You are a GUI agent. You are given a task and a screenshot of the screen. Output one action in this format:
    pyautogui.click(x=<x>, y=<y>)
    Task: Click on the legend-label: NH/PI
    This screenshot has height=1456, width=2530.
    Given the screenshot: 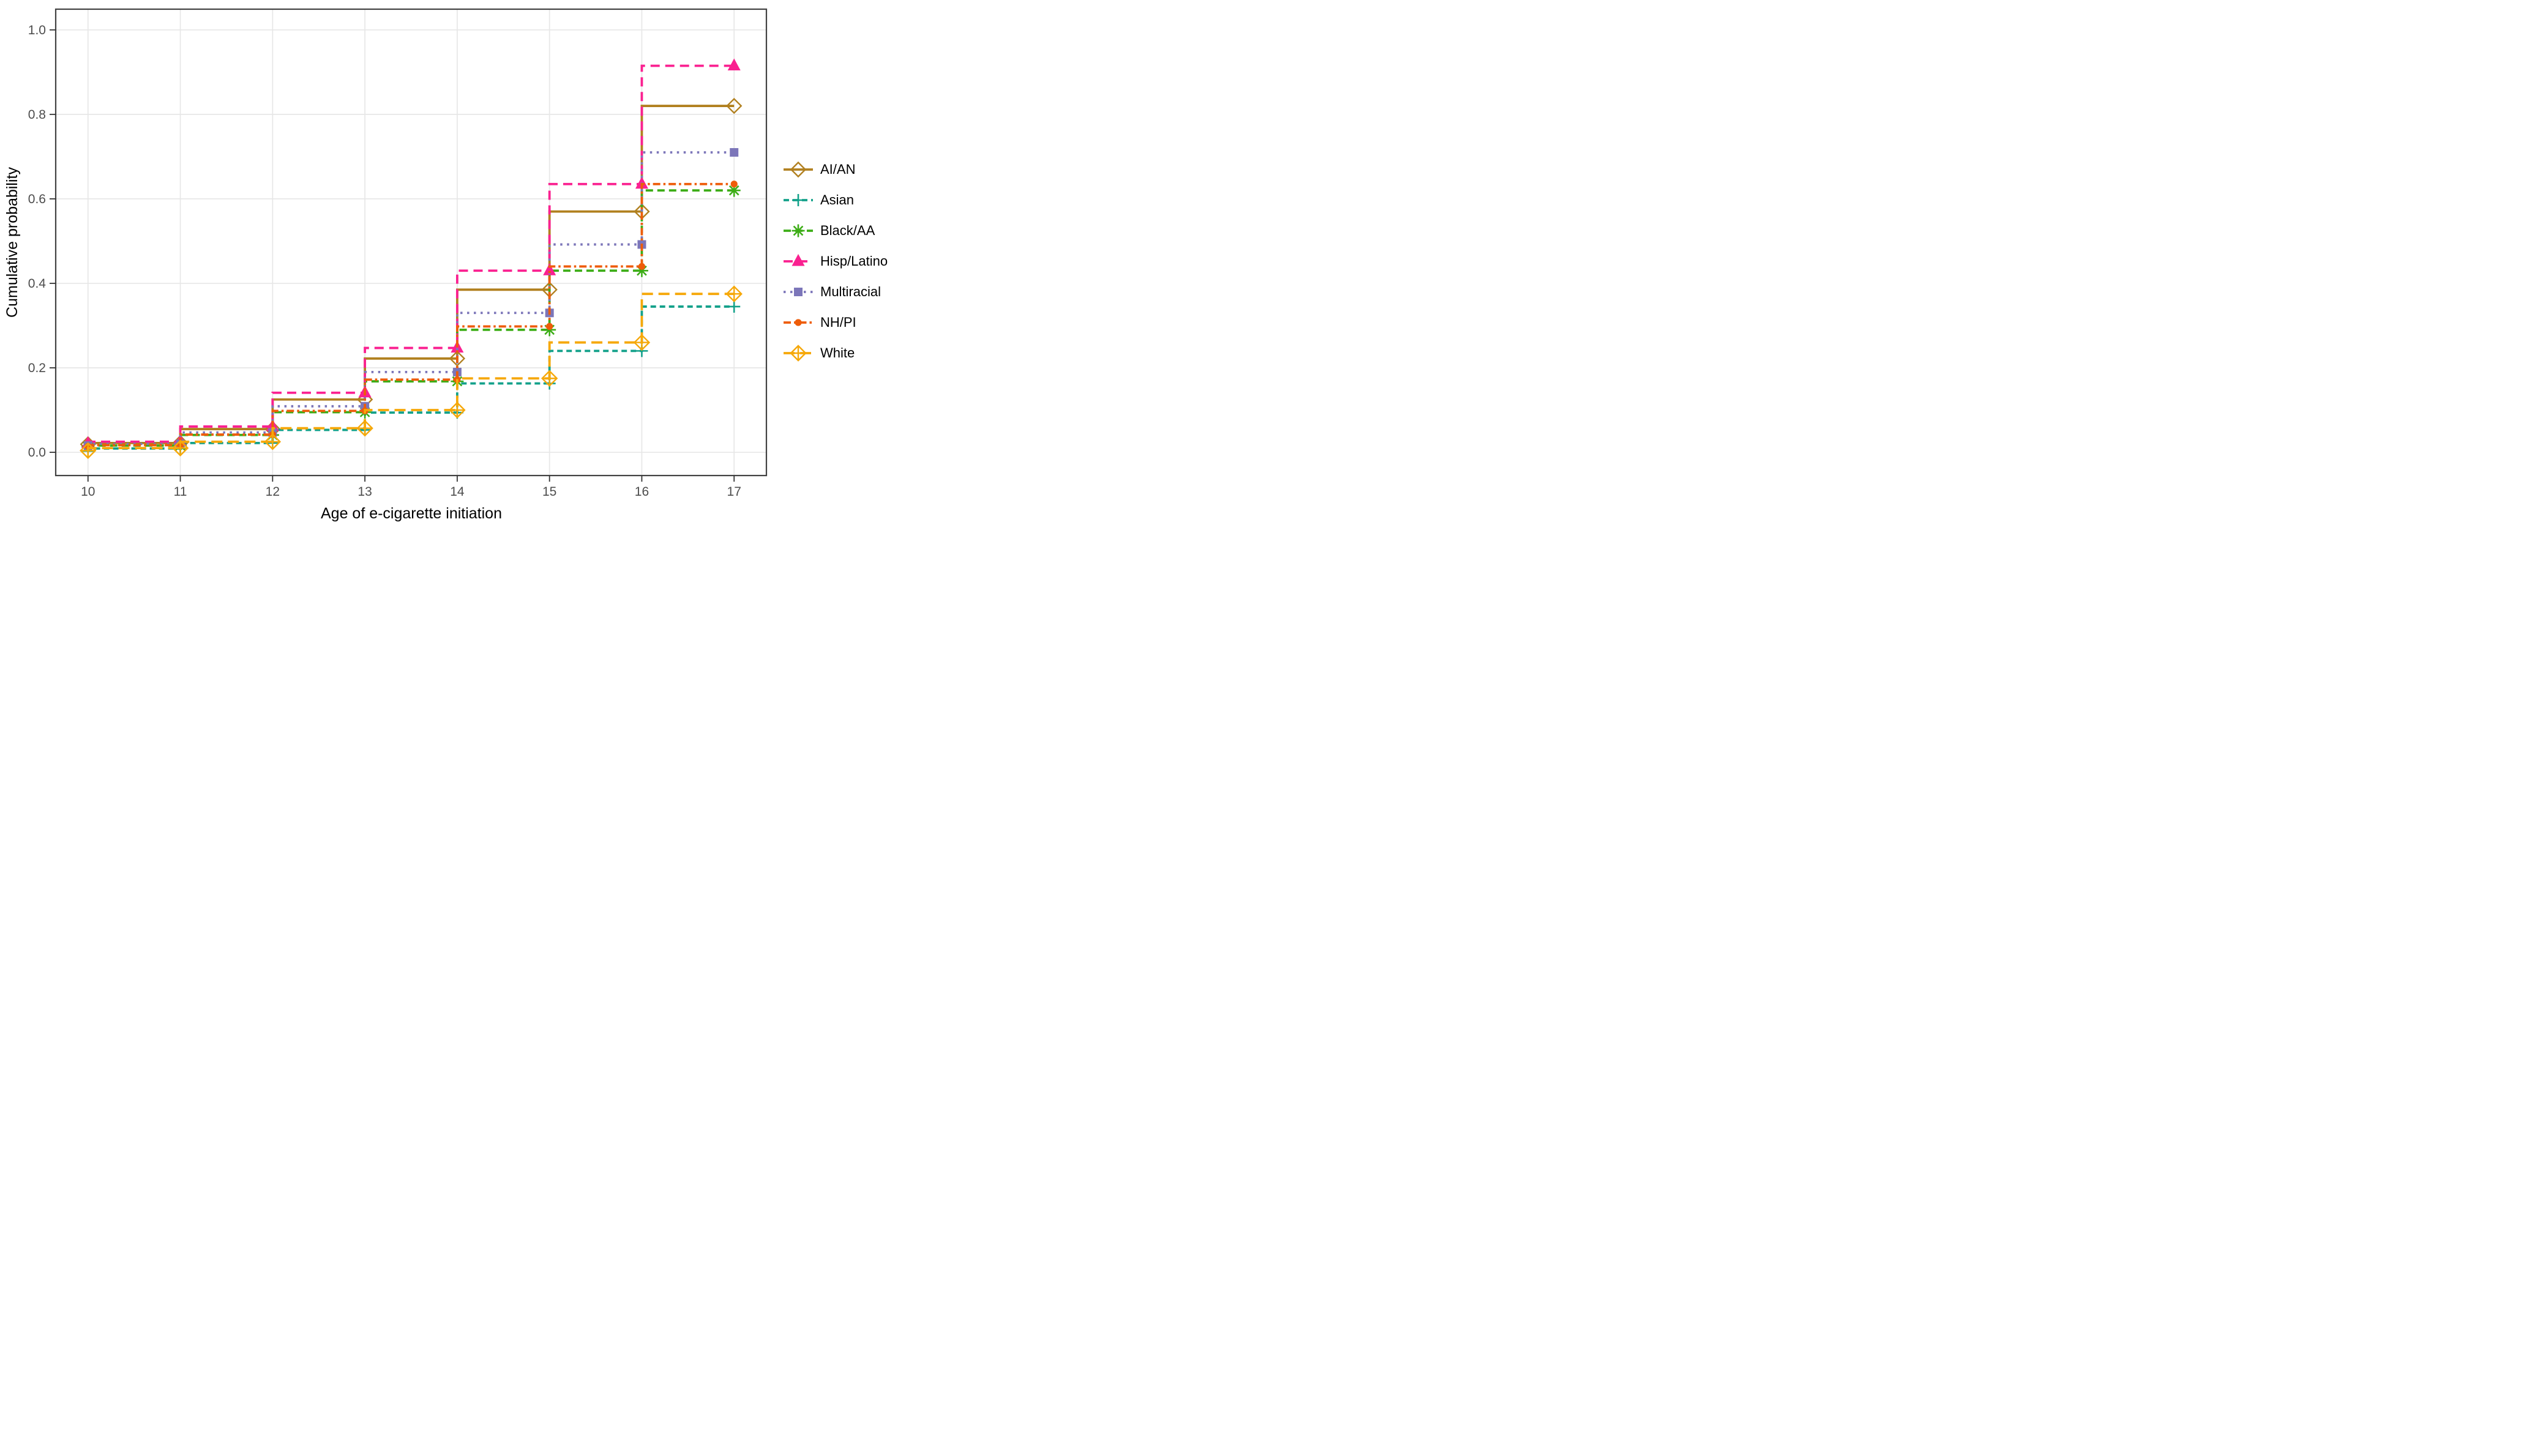 What is the action you would take?
    pyautogui.click(x=838, y=322)
    